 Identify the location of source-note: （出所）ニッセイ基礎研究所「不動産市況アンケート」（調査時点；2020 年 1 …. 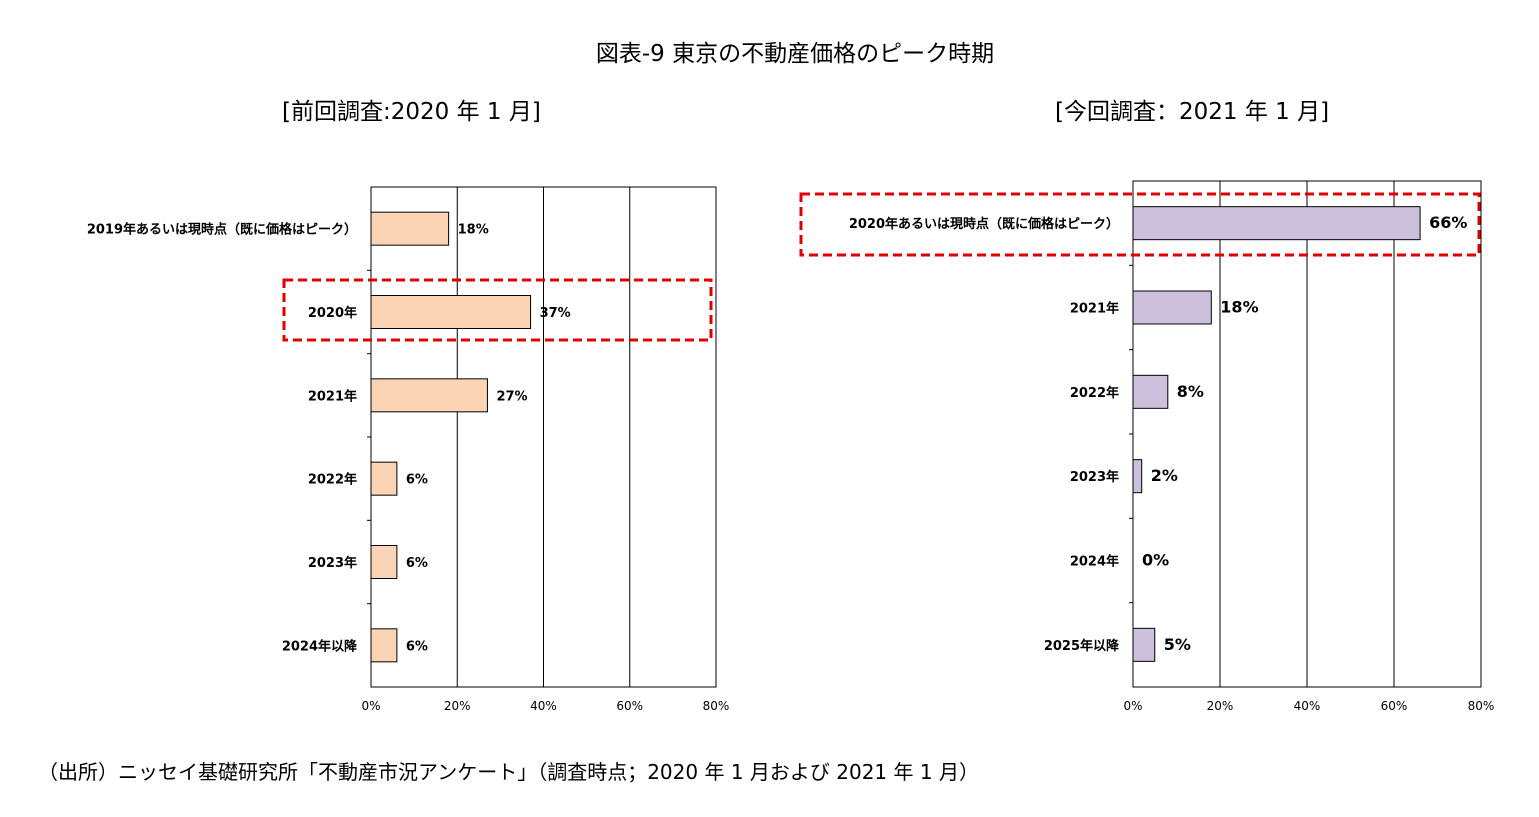
(508, 772).